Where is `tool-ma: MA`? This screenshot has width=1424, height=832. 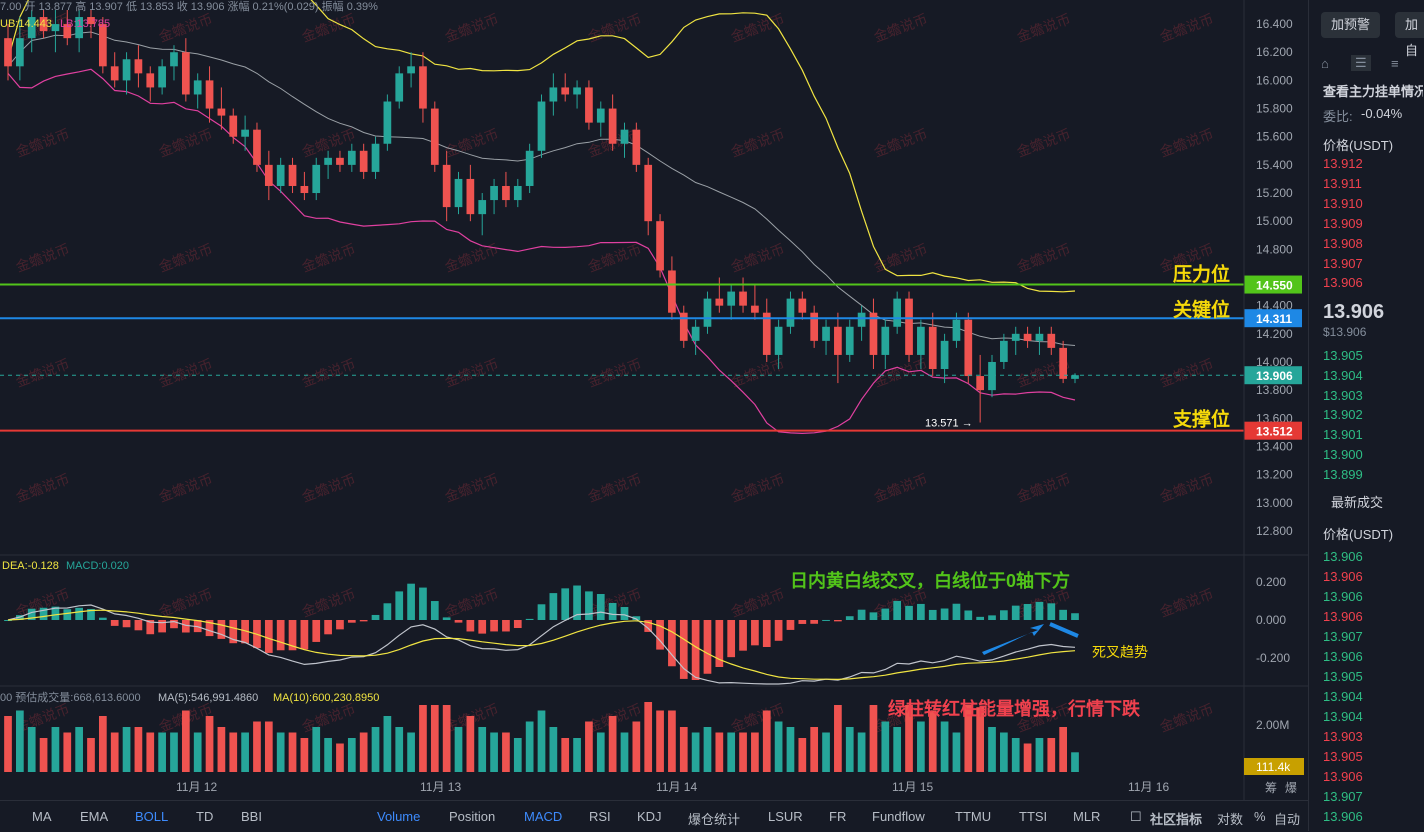 tool-ma: MA is located at coordinates (42, 816).